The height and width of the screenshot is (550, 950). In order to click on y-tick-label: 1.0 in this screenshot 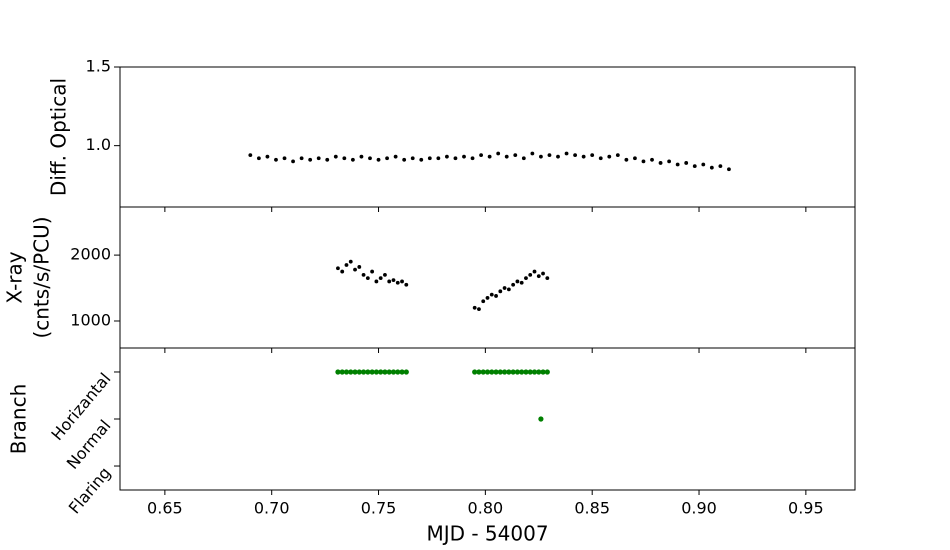, I will do `click(98, 144)`.